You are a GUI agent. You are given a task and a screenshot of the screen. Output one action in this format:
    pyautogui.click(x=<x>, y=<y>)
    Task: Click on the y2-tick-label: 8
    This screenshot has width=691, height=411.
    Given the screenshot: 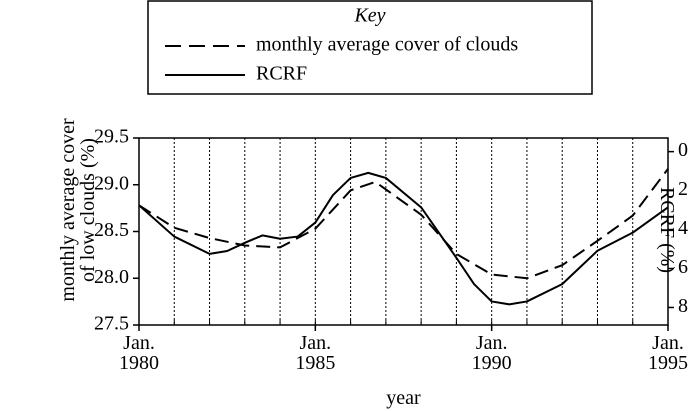 What is the action you would take?
    pyautogui.click(x=683, y=306)
    